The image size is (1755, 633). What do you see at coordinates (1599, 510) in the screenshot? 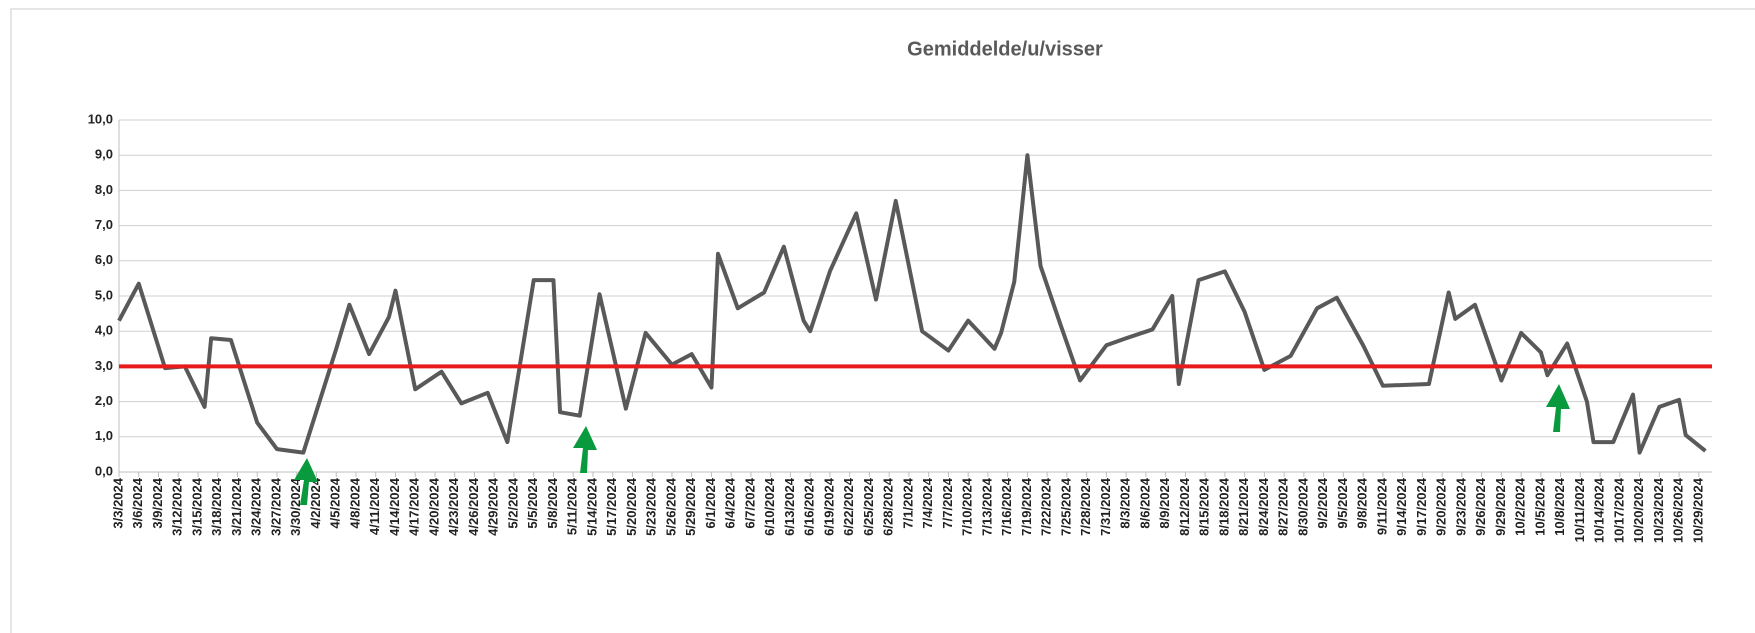
I see `x-tick-label: 10/14/2024` at bounding box center [1599, 510].